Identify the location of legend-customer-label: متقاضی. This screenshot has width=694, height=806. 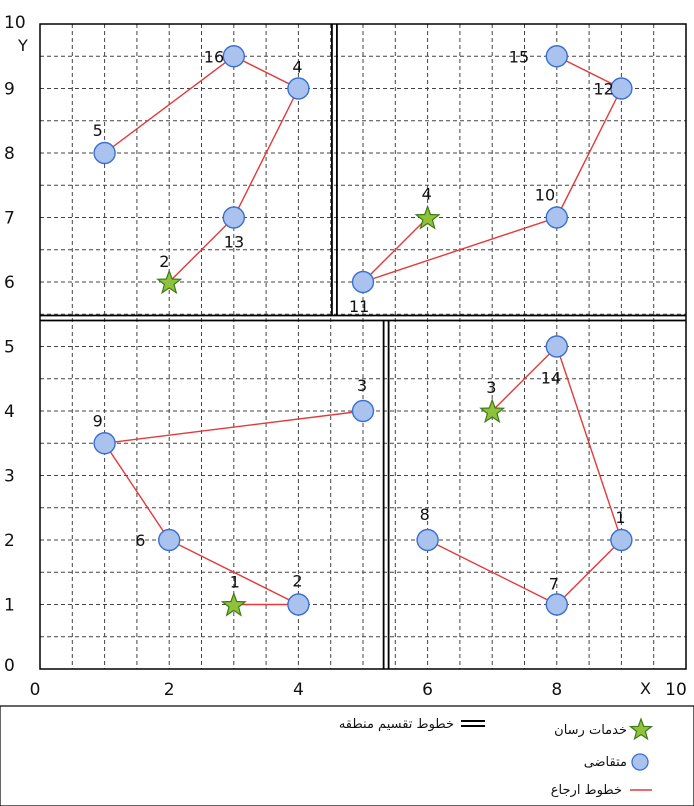
(605, 762).